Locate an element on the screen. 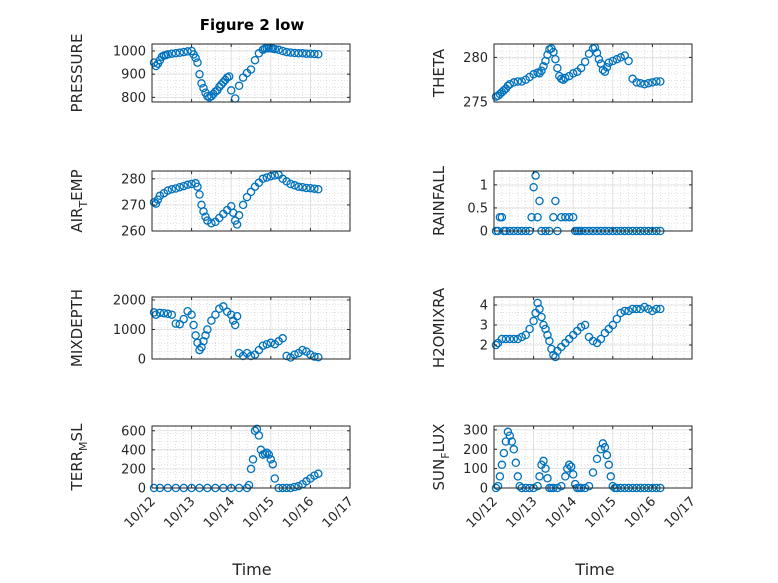 The height and width of the screenshot is (583, 778). y-tick-label: 2000 is located at coordinates (129, 300).